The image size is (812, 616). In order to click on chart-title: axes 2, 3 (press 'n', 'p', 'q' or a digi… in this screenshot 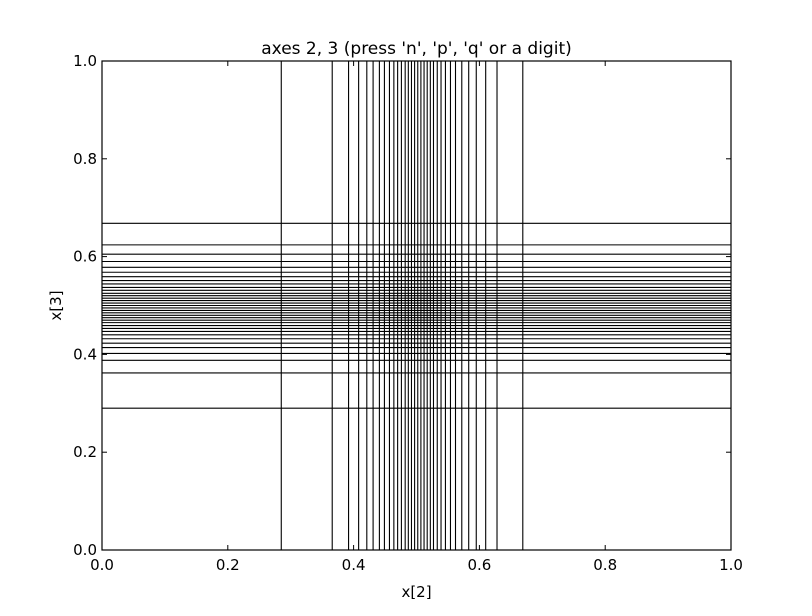, I will do `click(416, 49)`.